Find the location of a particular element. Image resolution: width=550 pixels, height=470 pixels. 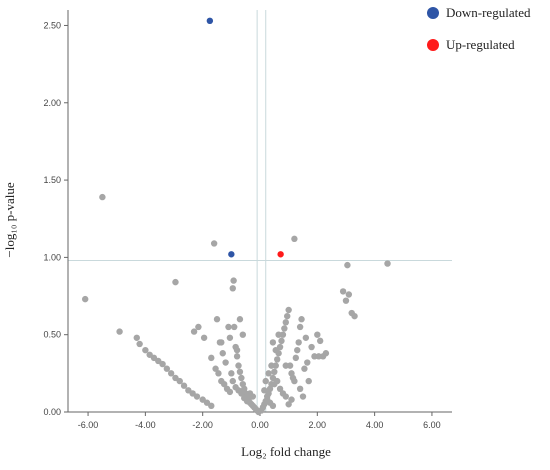

legend-label: Down-regulated is located at coordinates (488, 12).